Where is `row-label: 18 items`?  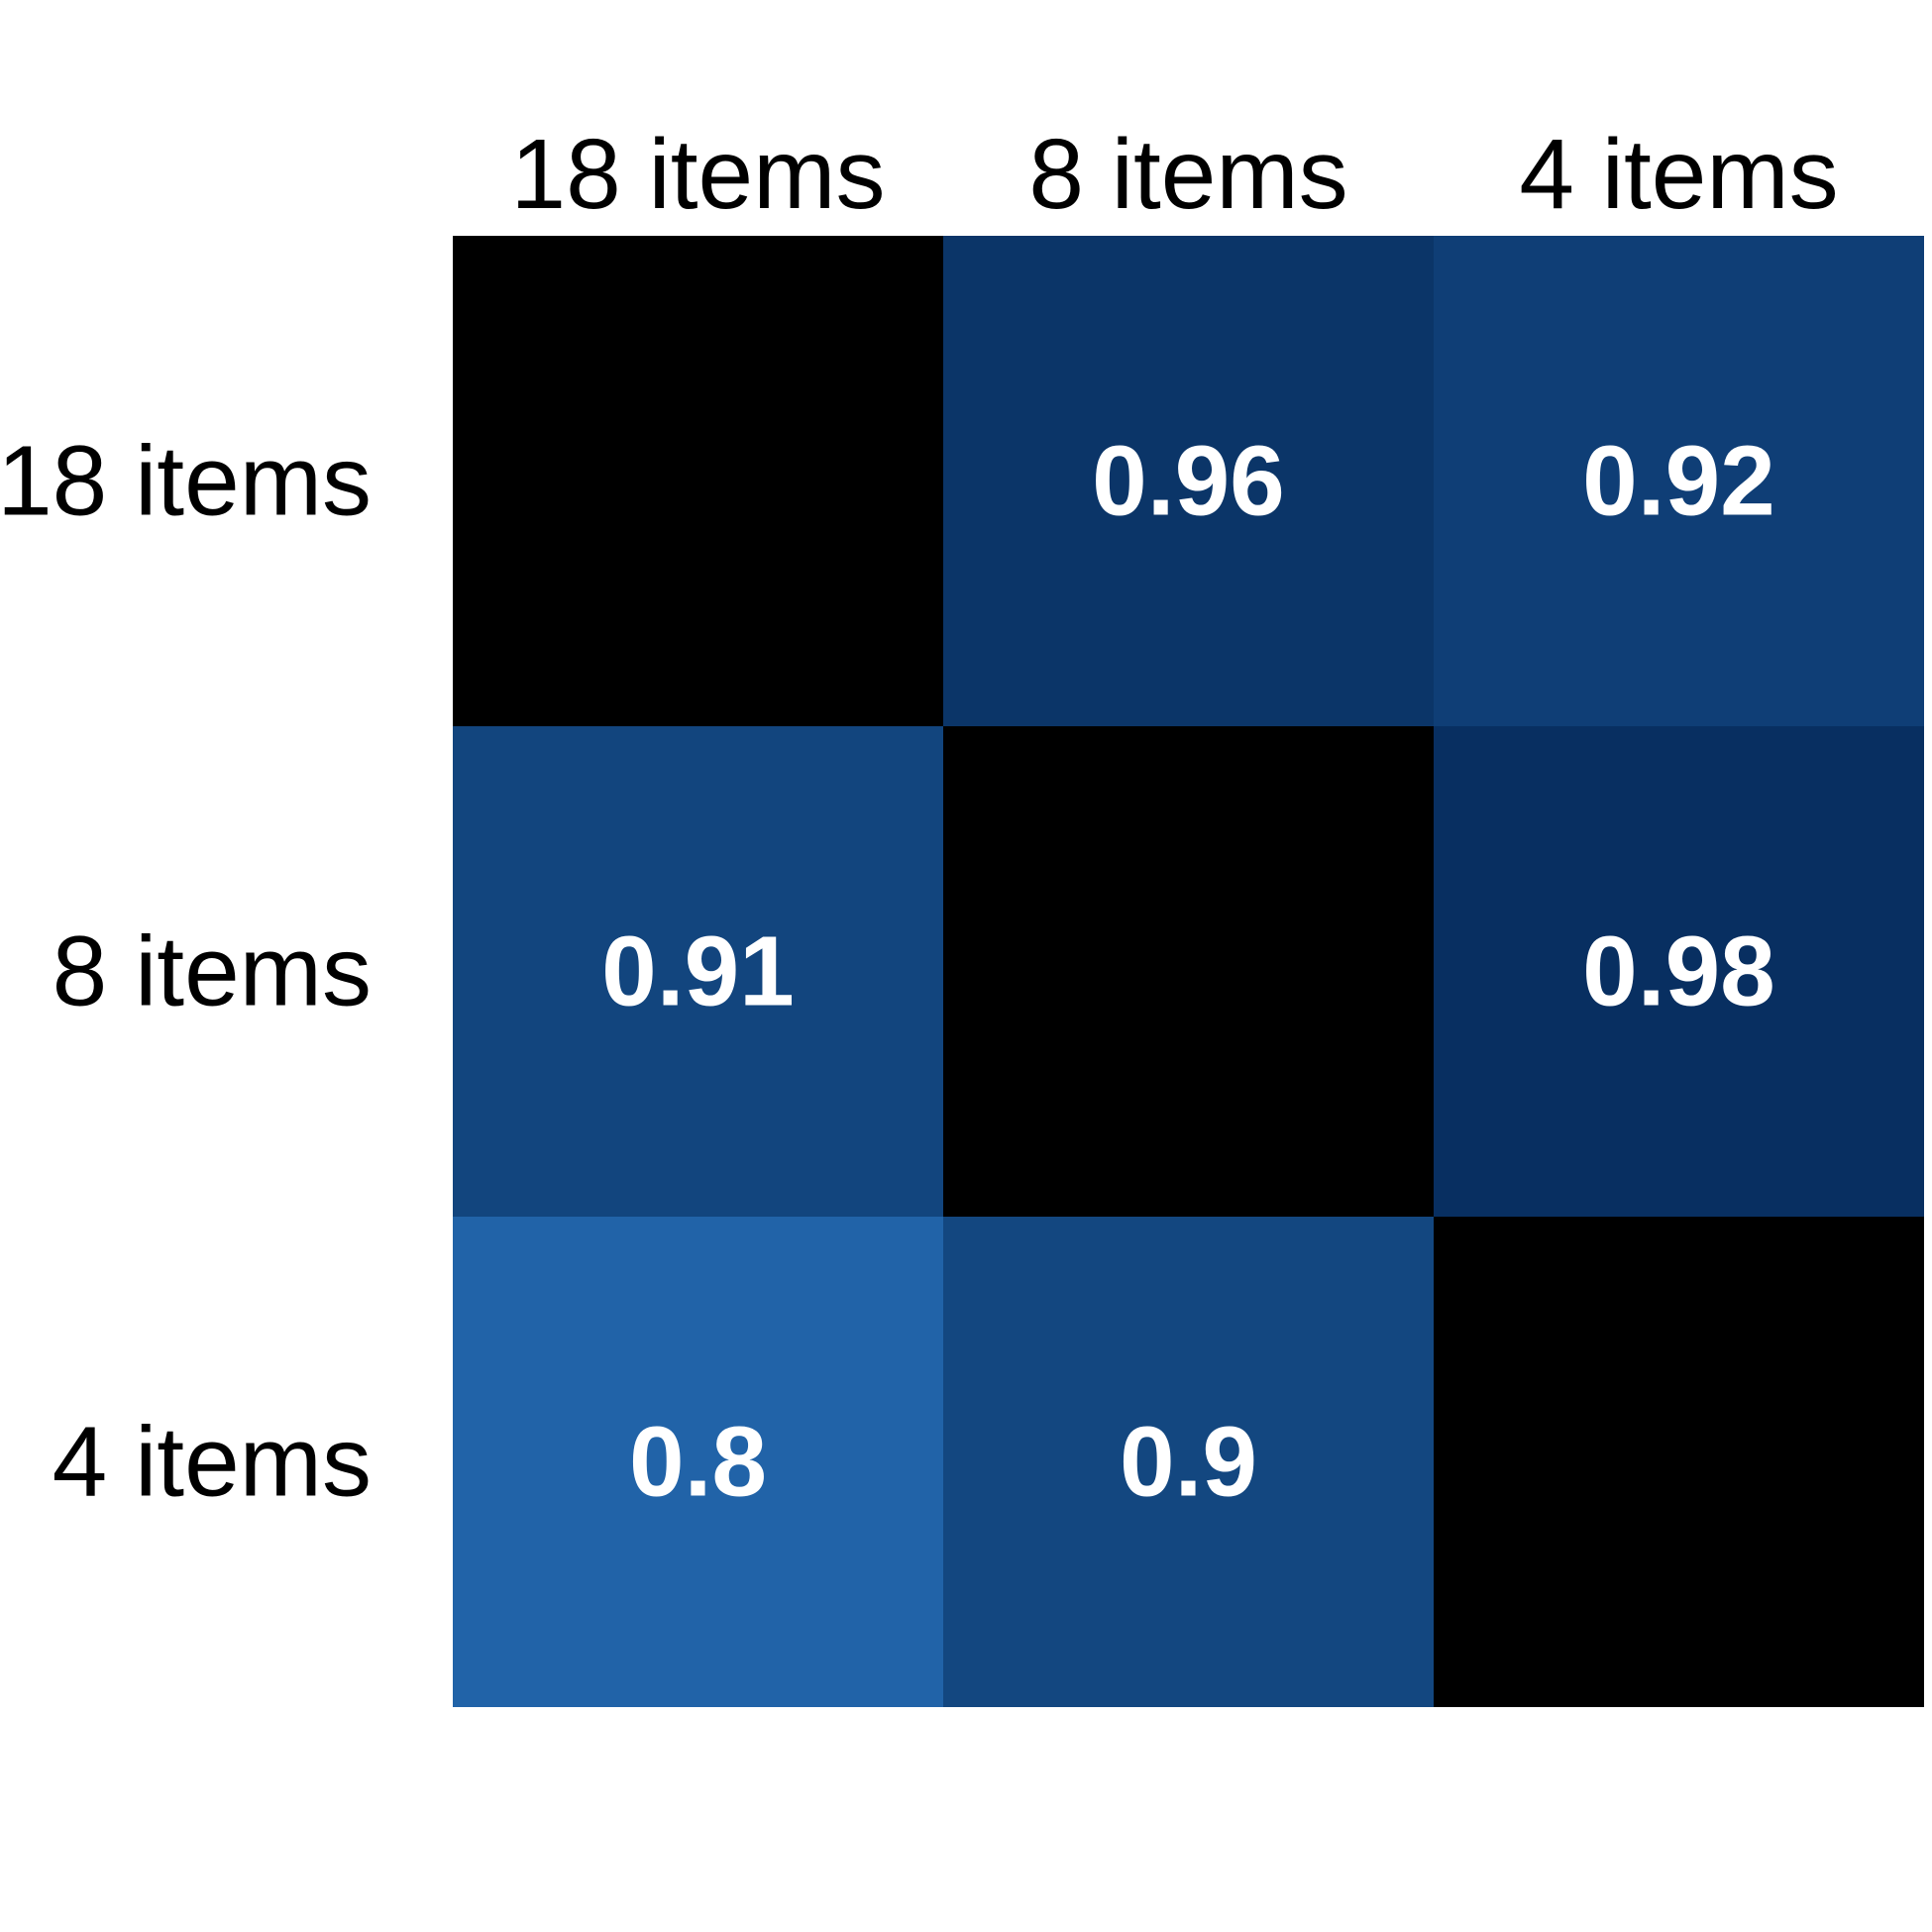 row-label: 18 items is located at coordinates (186, 481).